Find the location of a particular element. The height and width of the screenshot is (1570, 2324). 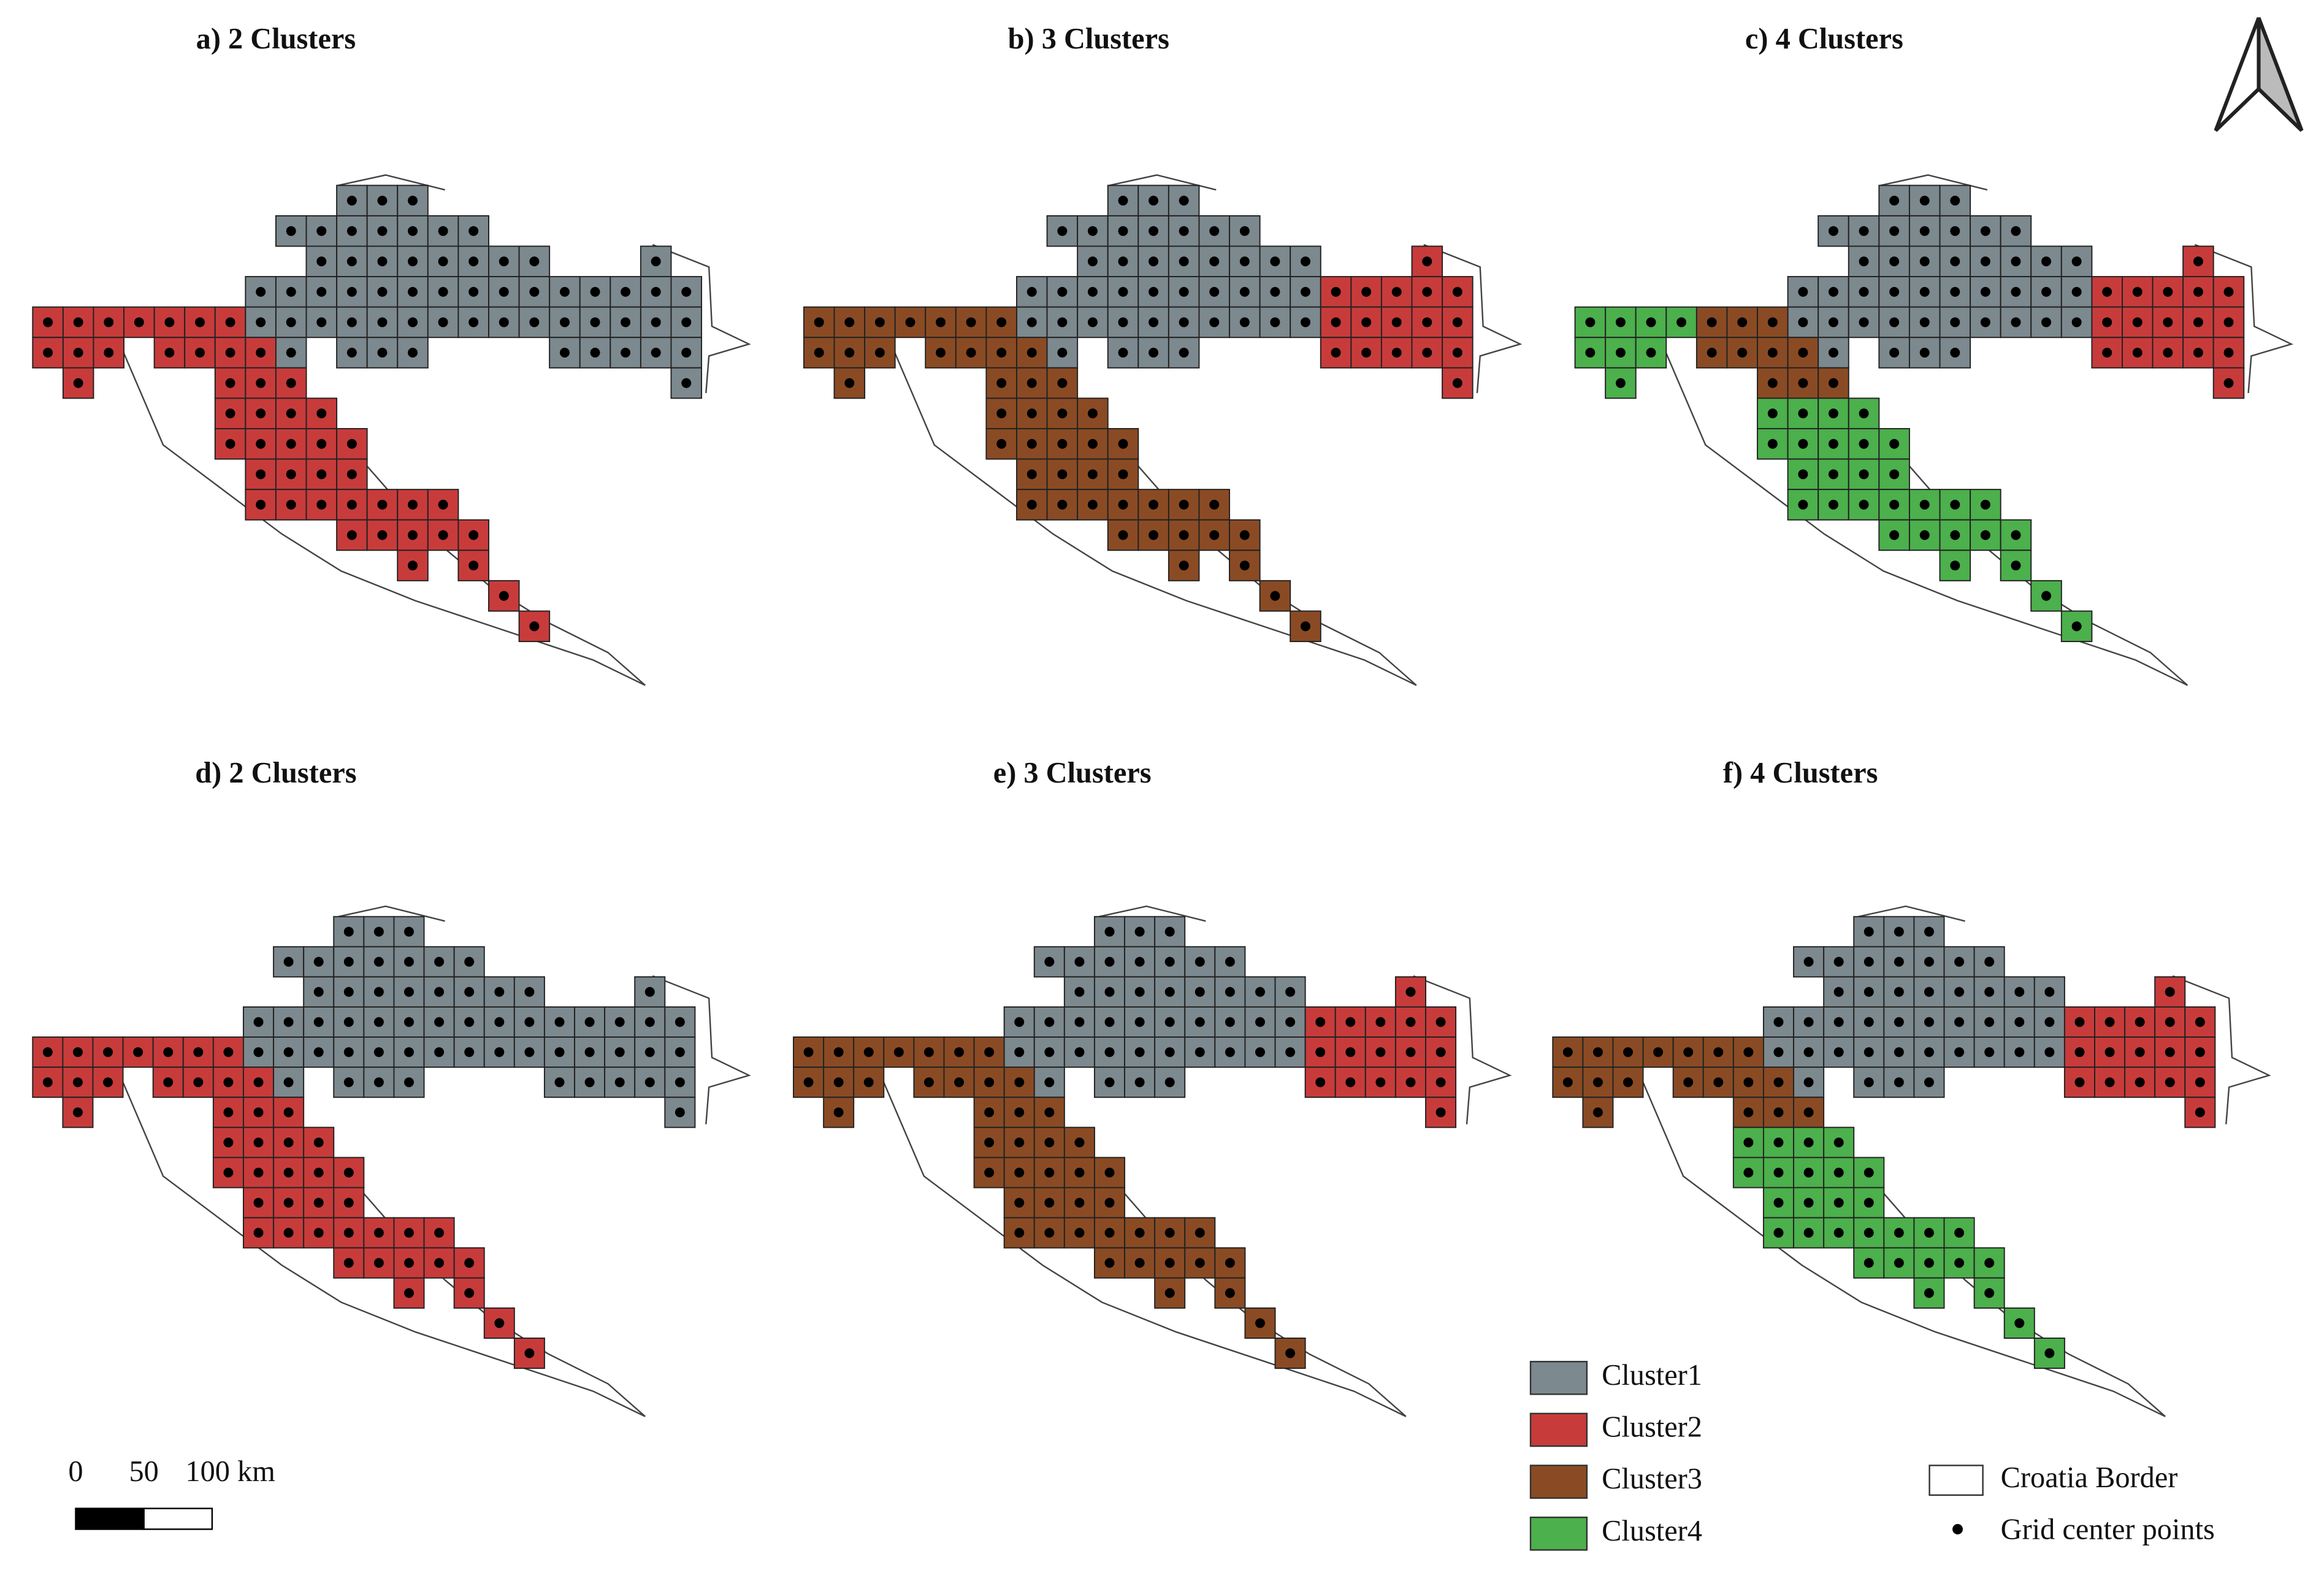

panel-title: e) 3 Clusters is located at coordinates (1073, 773).